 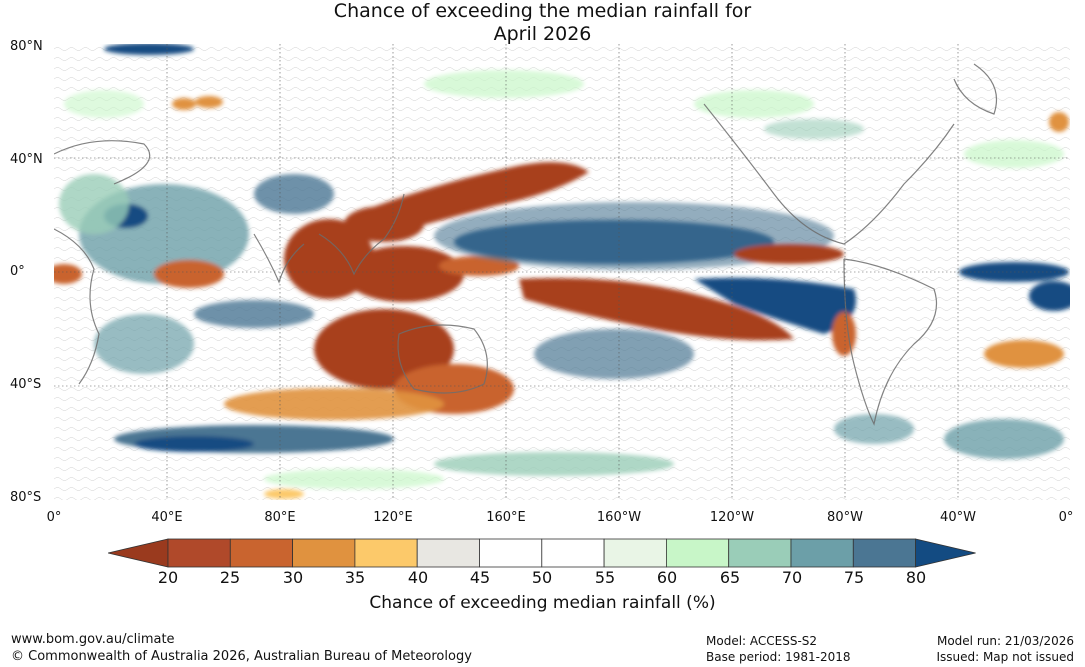 What do you see at coordinates (542, 34) in the screenshot?
I see `title-line-2: April 2026` at bounding box center [542, 34].